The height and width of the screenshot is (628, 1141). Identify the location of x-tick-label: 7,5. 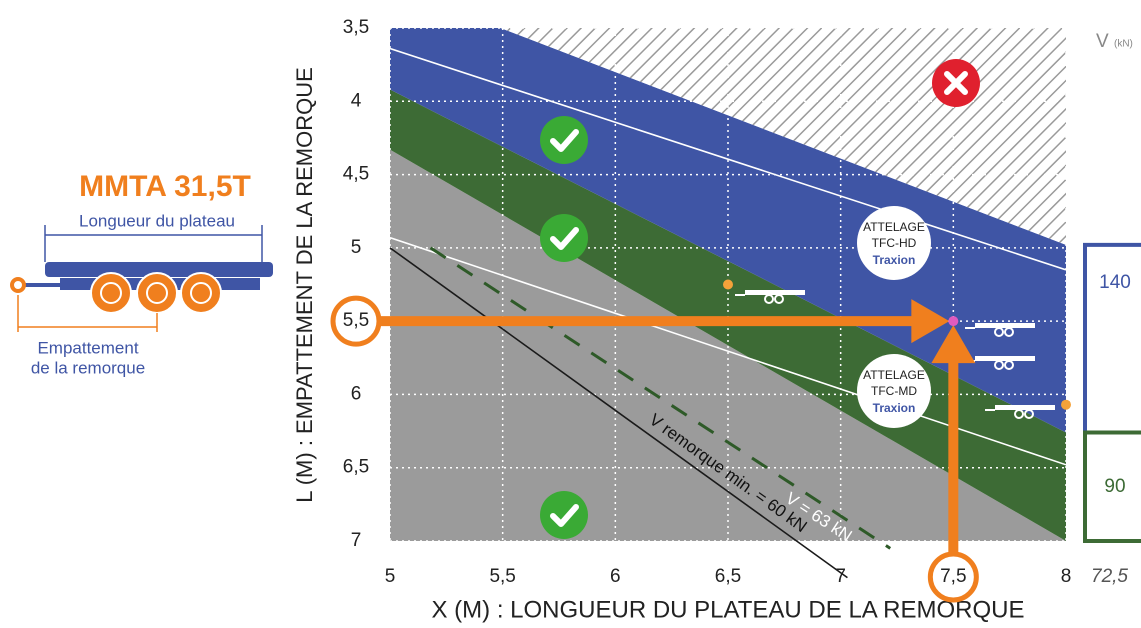
(953, 576).